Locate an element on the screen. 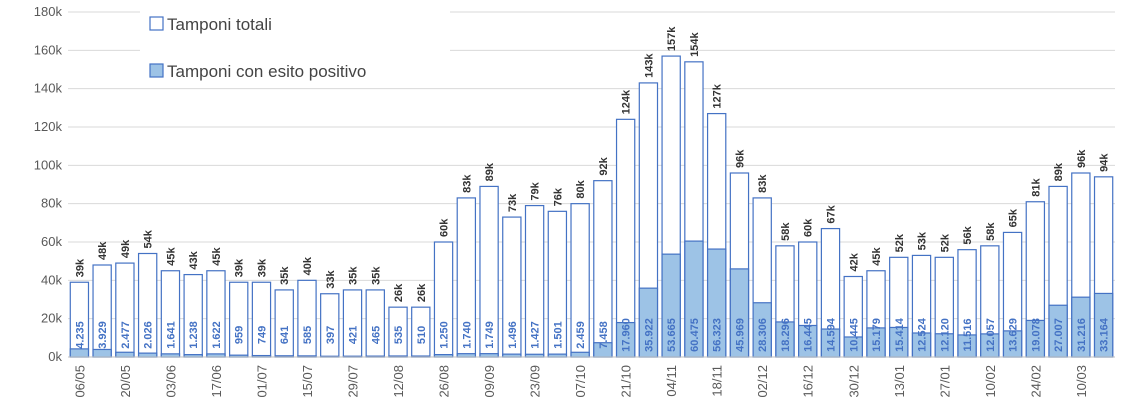 This screenshot has height=418, width=1127. positive-label: 1.740 is located at coordinates (467, 335).